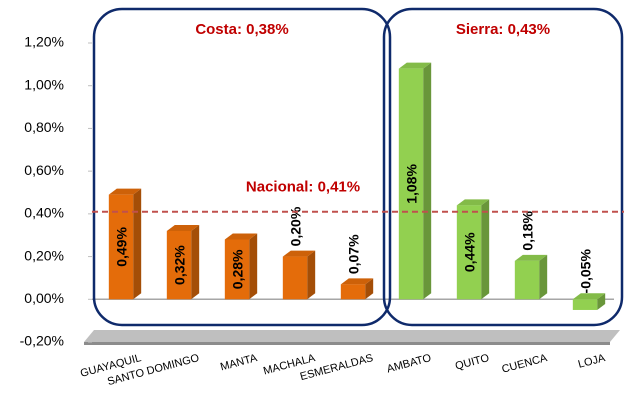  Describe the element at coordinates (44, 42) in the screenshot. I see `y-tick-label: 1,20%` at that location.